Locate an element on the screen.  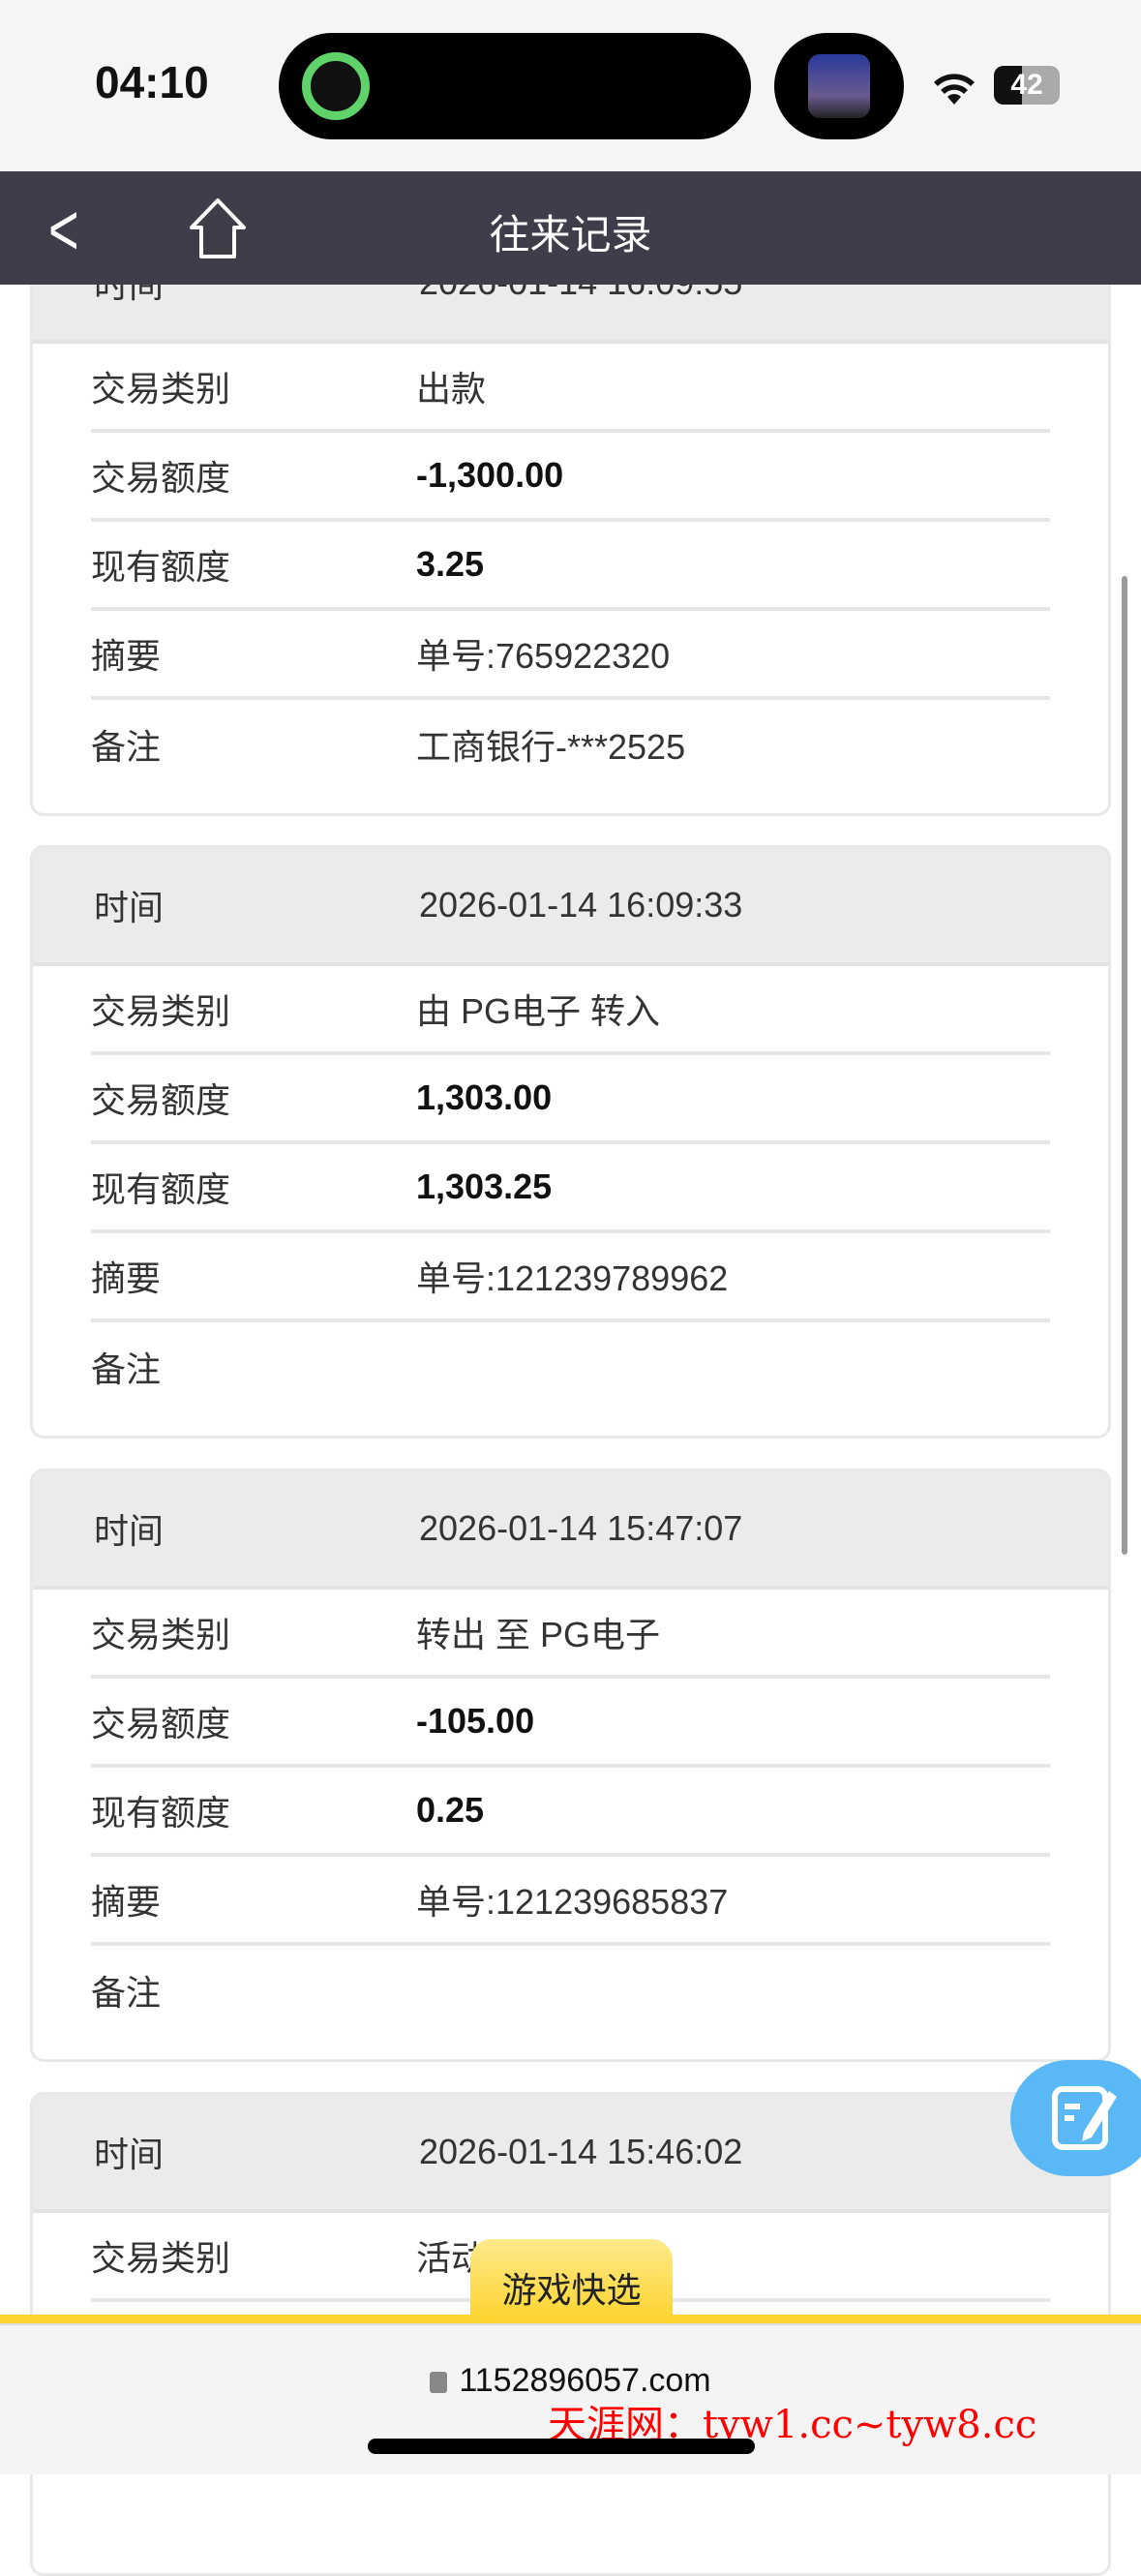
record-time-row: 时间 2026-01-14 15:46:02 is located at coordinates (570, 2154).